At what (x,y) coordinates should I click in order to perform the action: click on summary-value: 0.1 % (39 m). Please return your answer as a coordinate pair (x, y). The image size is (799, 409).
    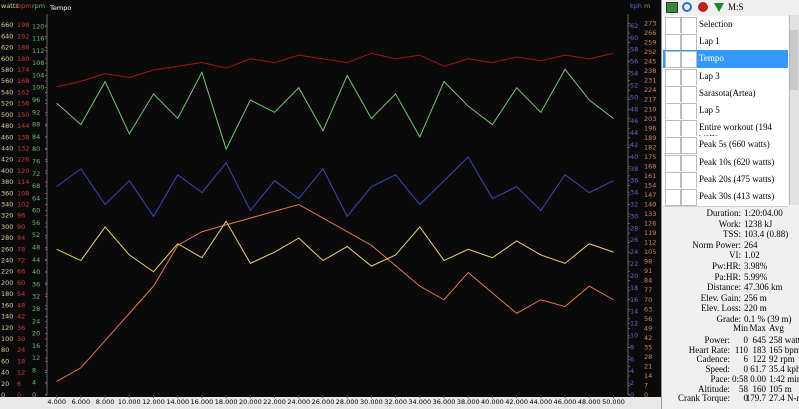
    Looking at the image, I should click on (768, 319).